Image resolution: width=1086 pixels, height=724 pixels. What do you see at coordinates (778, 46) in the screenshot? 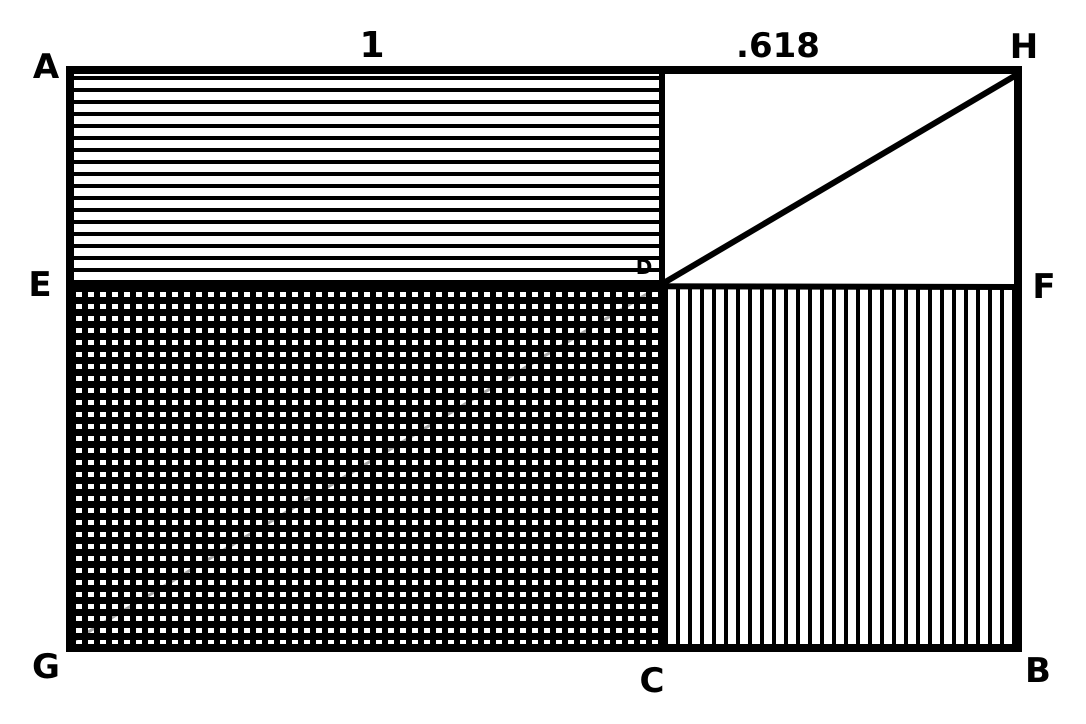
I see `dimension-label-618: .618` at bounding box center [778, 46].